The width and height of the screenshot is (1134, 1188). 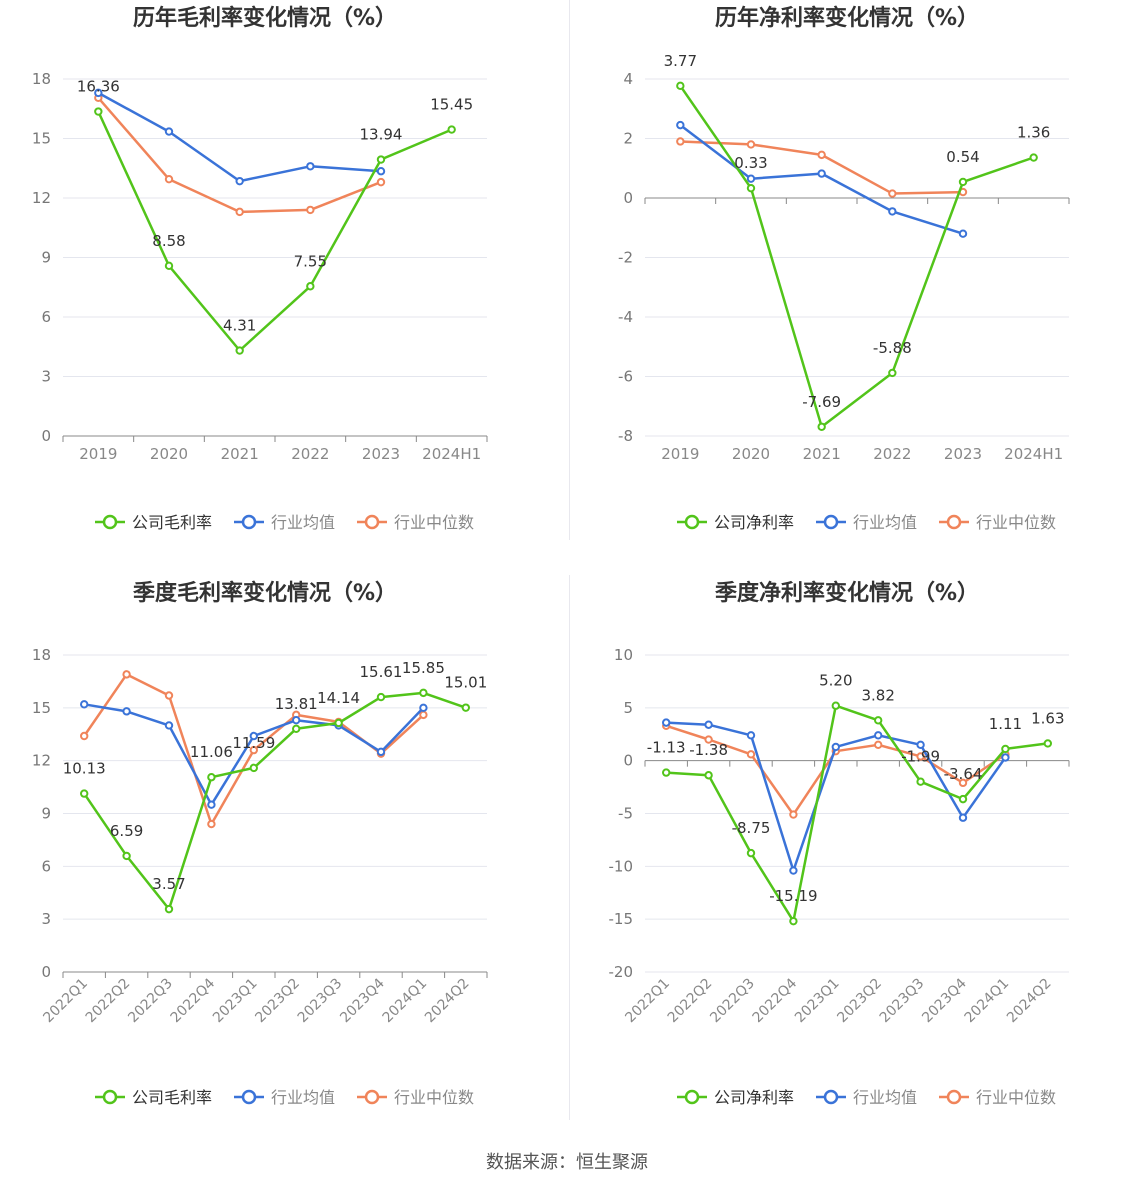 What do you see at coordinates (963, 774) in the screenshot?
I see `data-label: -3.64` at bounding box center [963, 774].